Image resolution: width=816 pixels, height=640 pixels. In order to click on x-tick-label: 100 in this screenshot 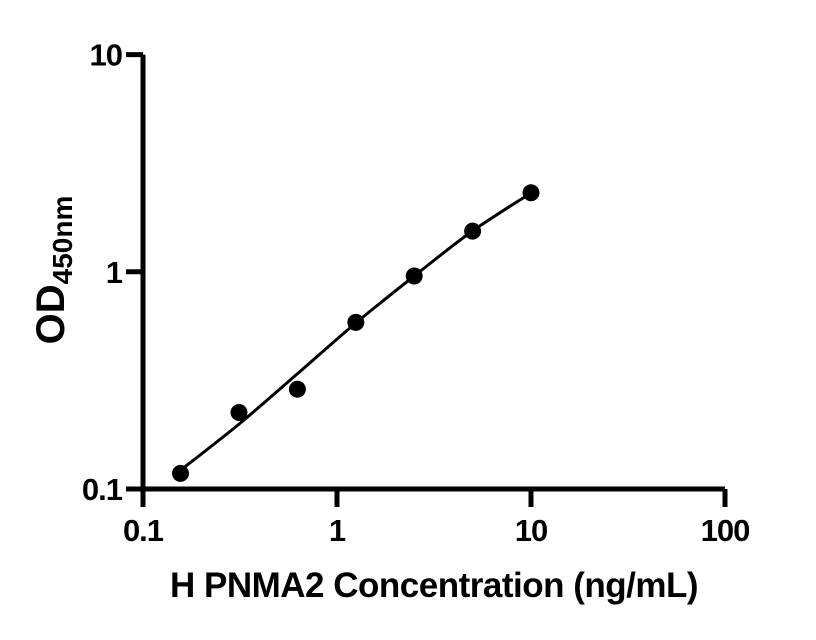, I will do `click(725, 530)`.